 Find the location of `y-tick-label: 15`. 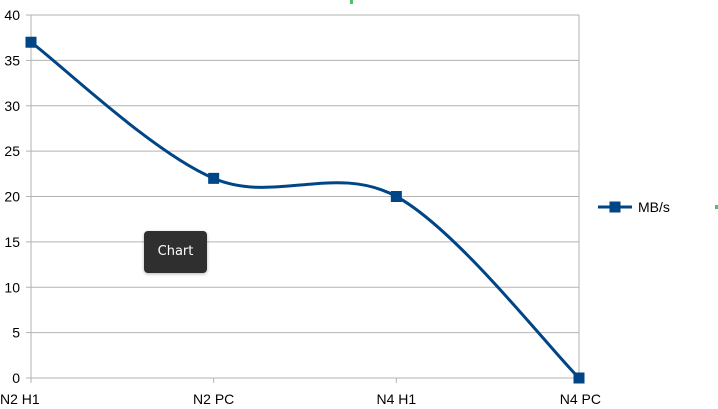

y-tick-label: 15 is located at coordinates (12, 242).